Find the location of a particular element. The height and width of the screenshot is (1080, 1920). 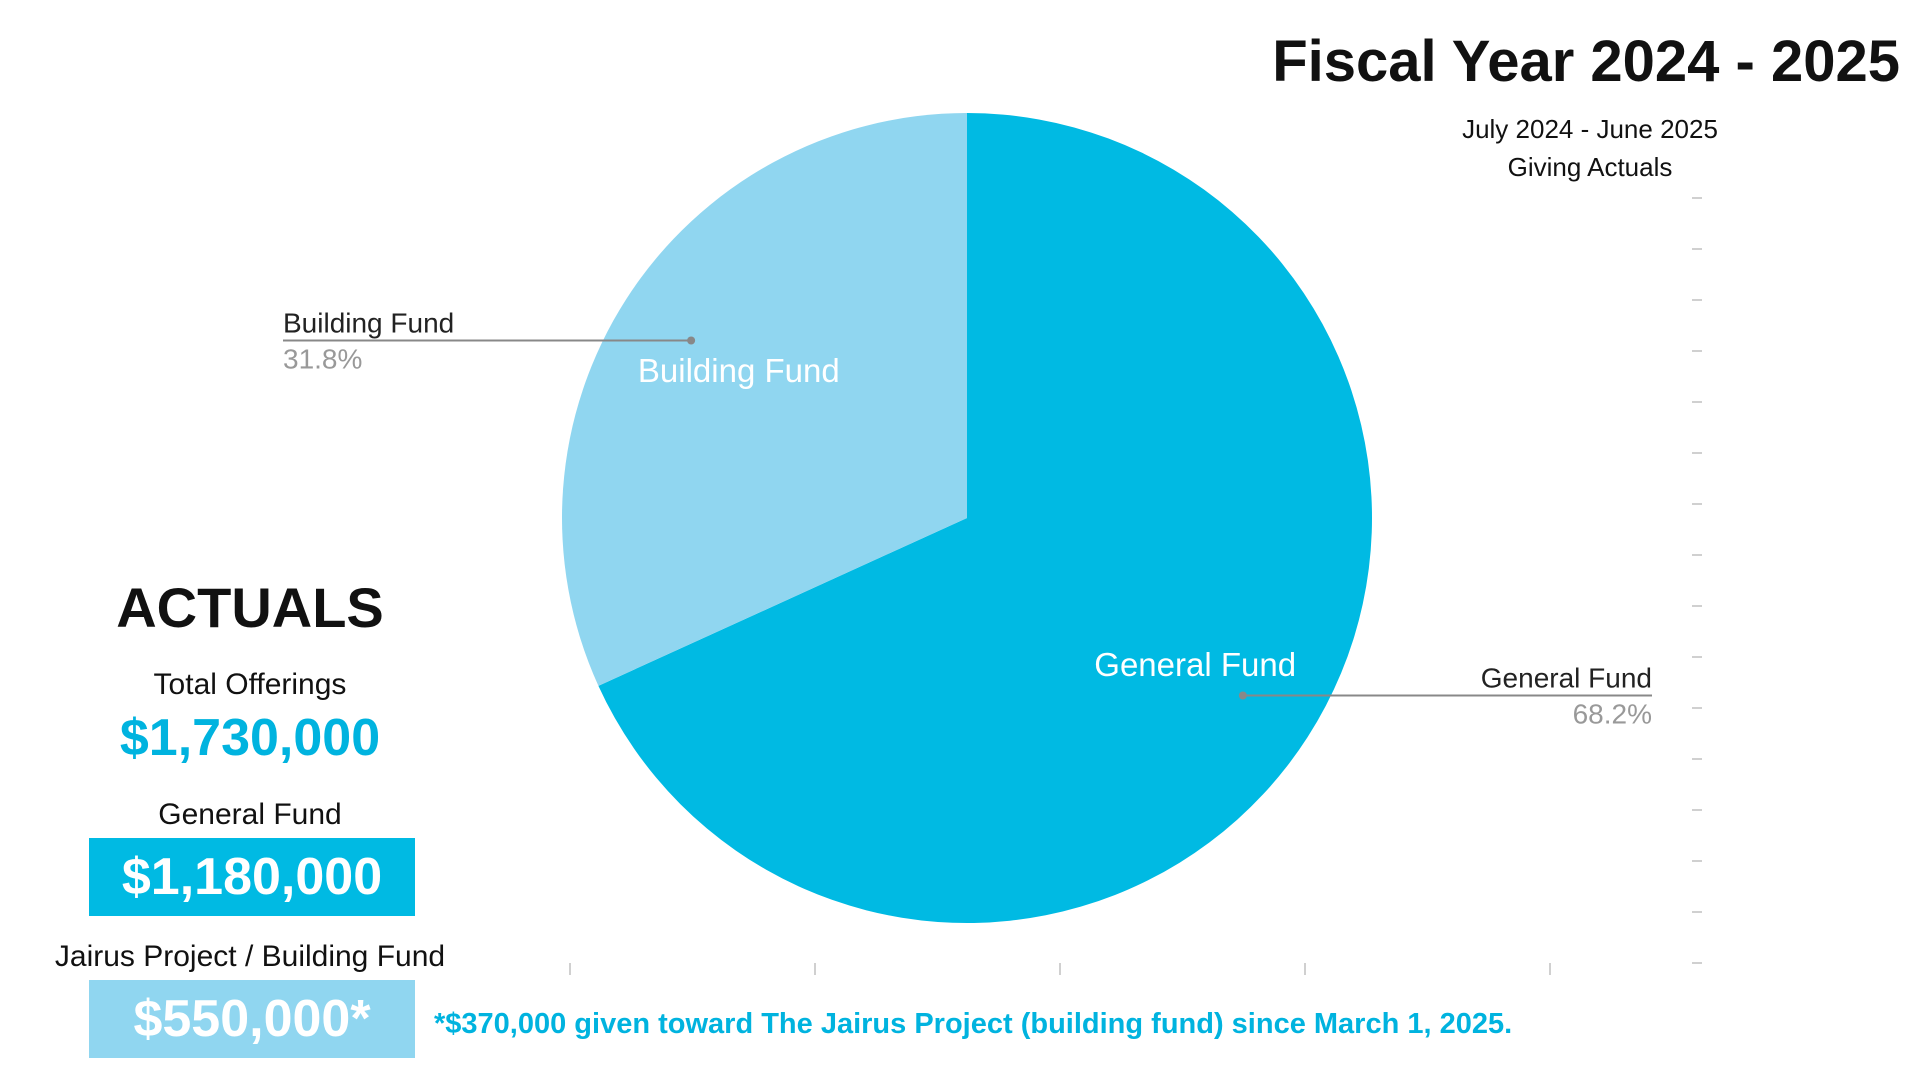

pie-slice-building-fund is located at coordinates (764, 399).